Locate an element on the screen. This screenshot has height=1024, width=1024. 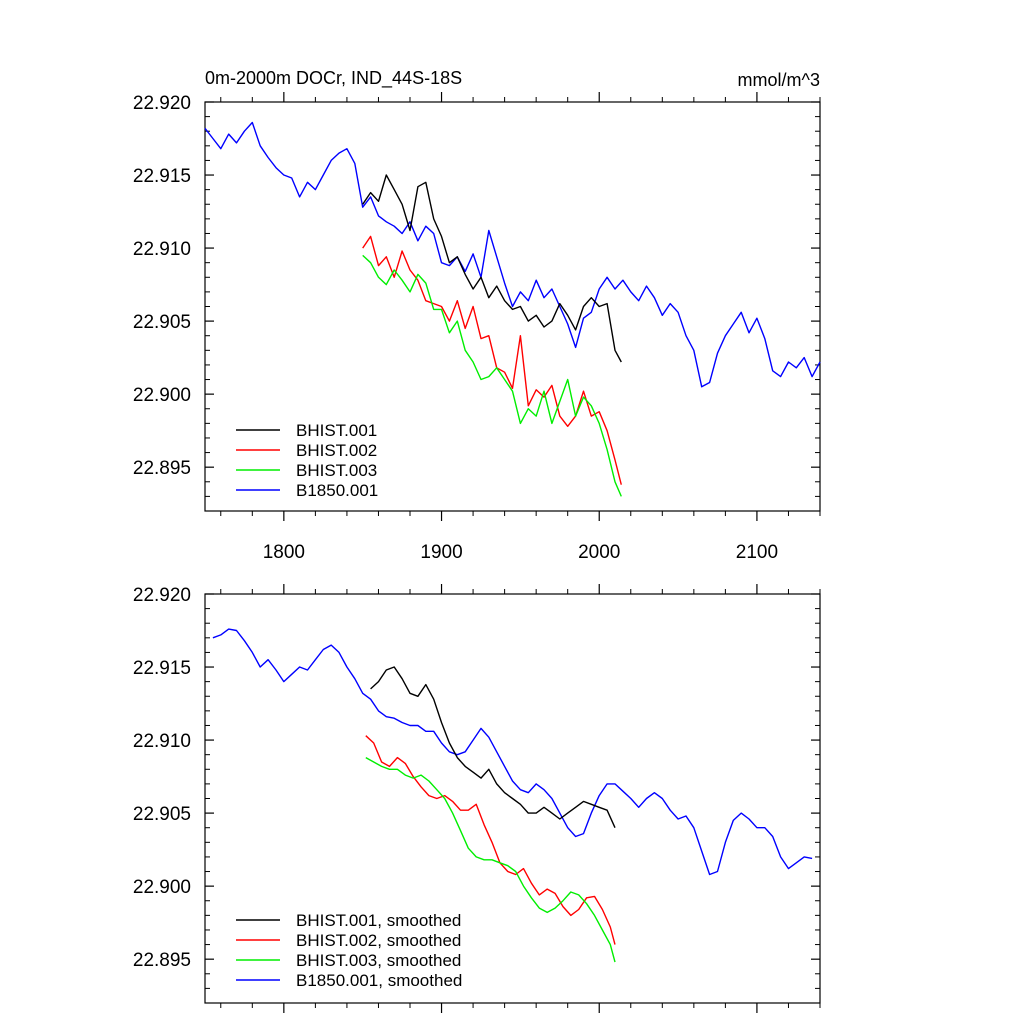
x-tick-label: 2100 is located at coordinates (757, 552).